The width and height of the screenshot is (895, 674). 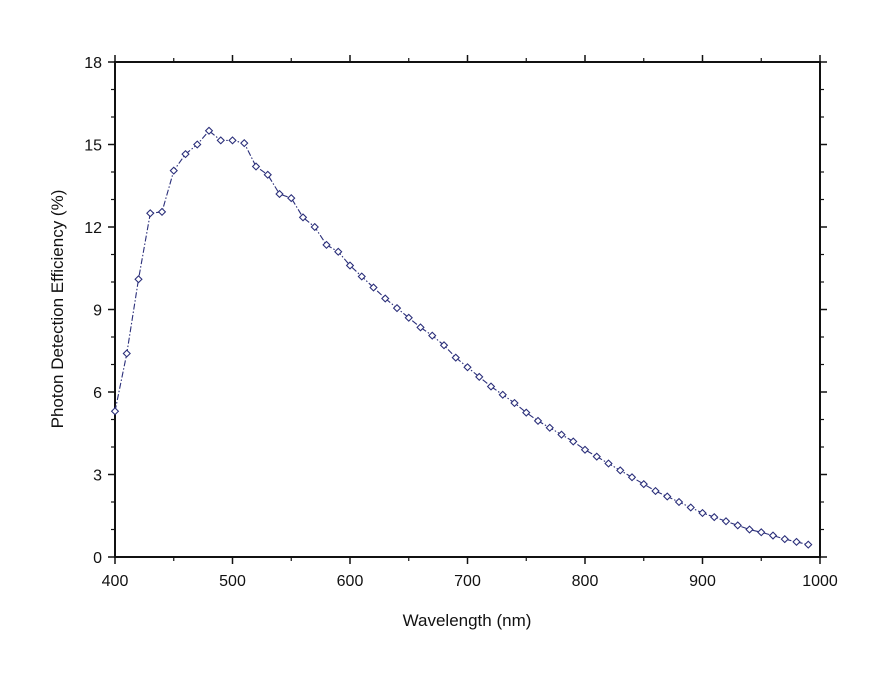 I want to click on x-tick-labels: 400 500 600 700 800 900 1000, so click(x=470, y=581).